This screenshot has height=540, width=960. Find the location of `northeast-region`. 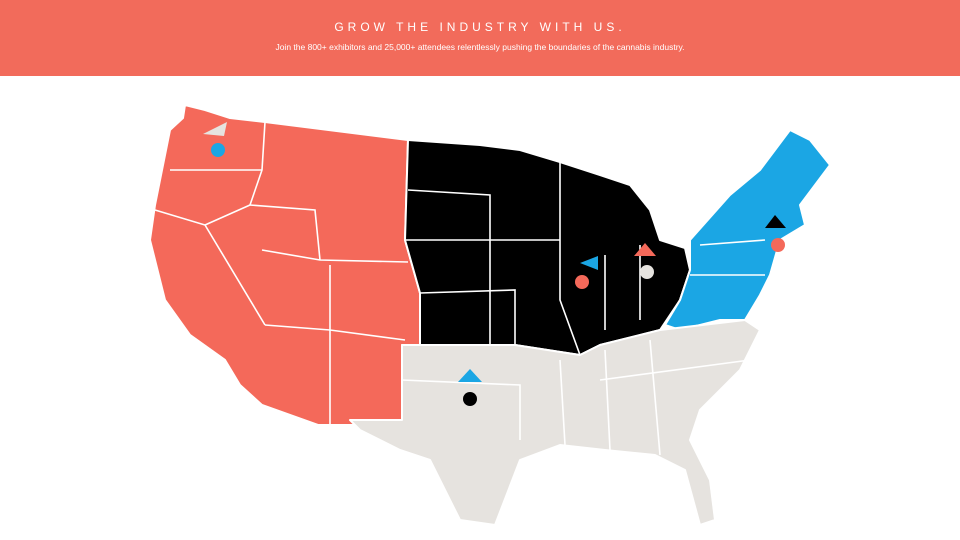

northeast-region is located at coordinates (747, 230).